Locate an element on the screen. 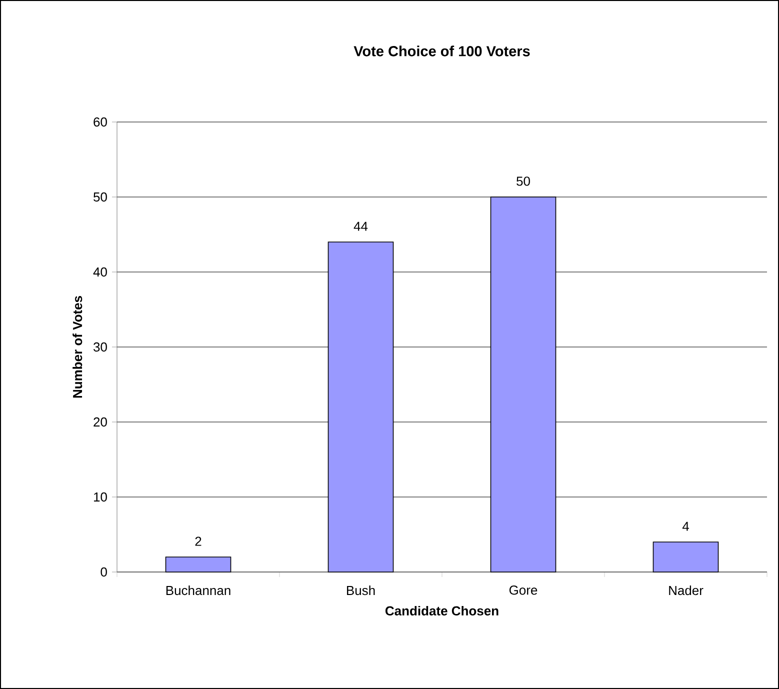  y-tick-label: 10 is located at coordinates (100, 497).